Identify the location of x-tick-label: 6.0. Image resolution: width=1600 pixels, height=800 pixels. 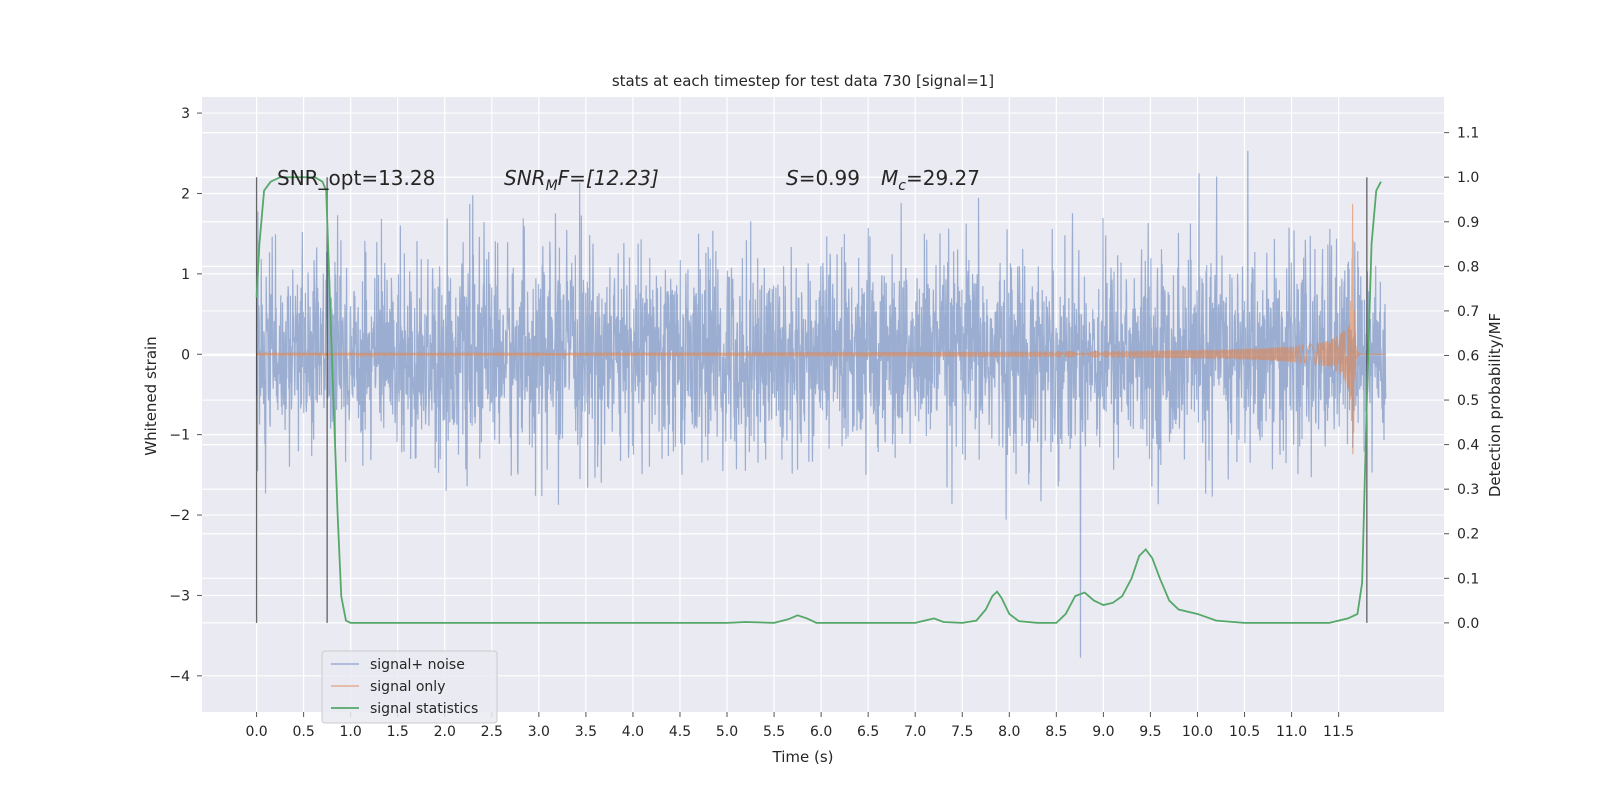
(821, 732).